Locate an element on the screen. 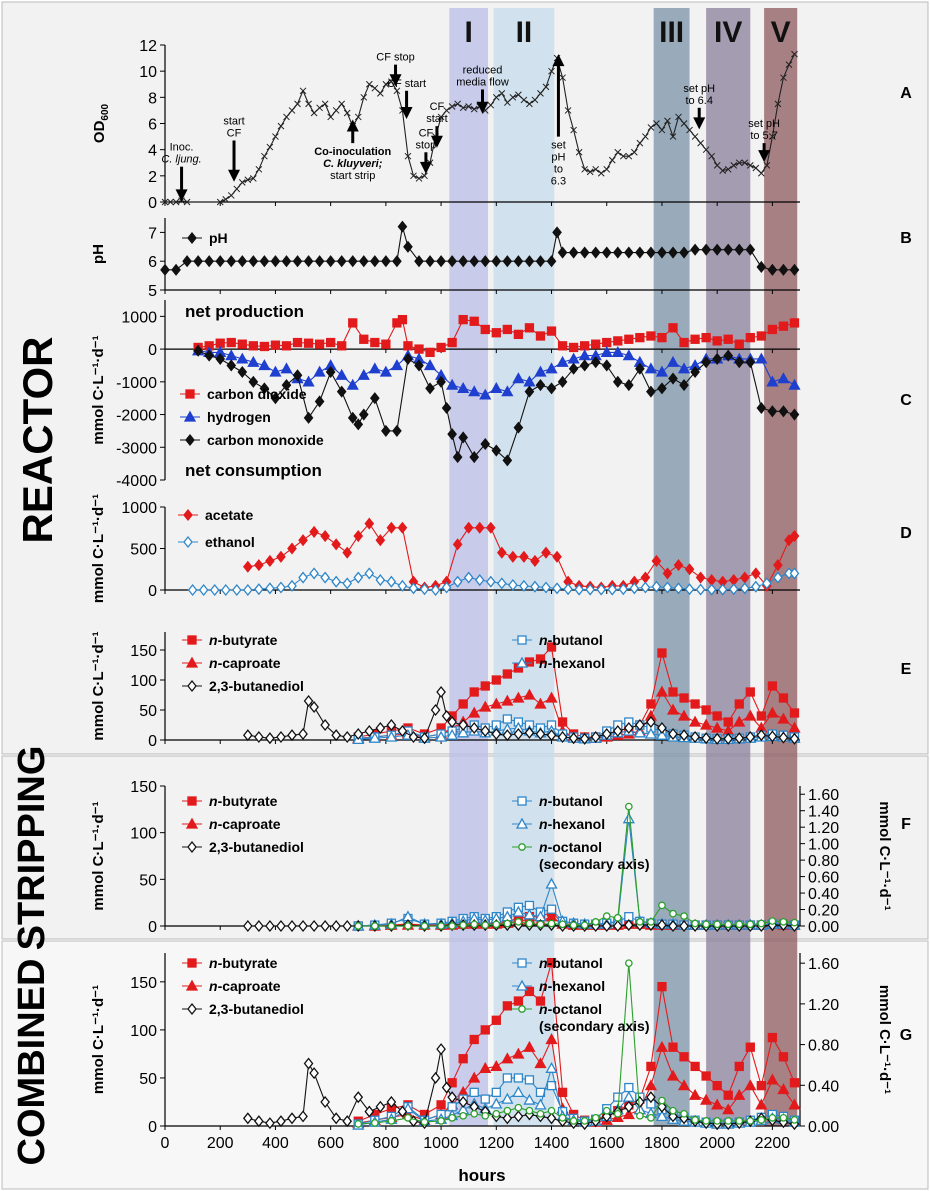 Image resolution: width=930 pixels, height=1191 pixels. y2-tick-label: 1.40 is located at coordinates (823, 812).